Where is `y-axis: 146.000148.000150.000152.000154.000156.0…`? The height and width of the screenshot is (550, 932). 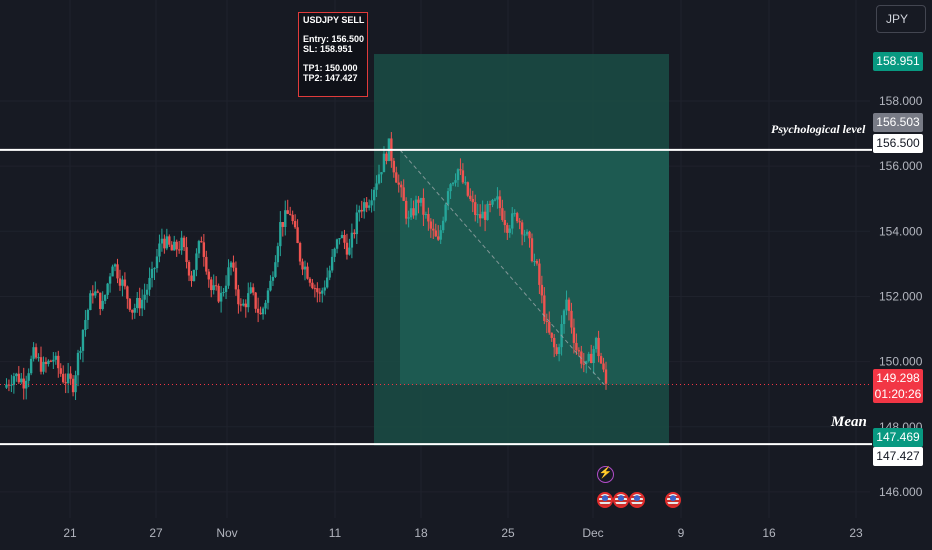 y-axis: 146.000148.000150.000152.000154.000156.0… is located at coordinates (901, 296).